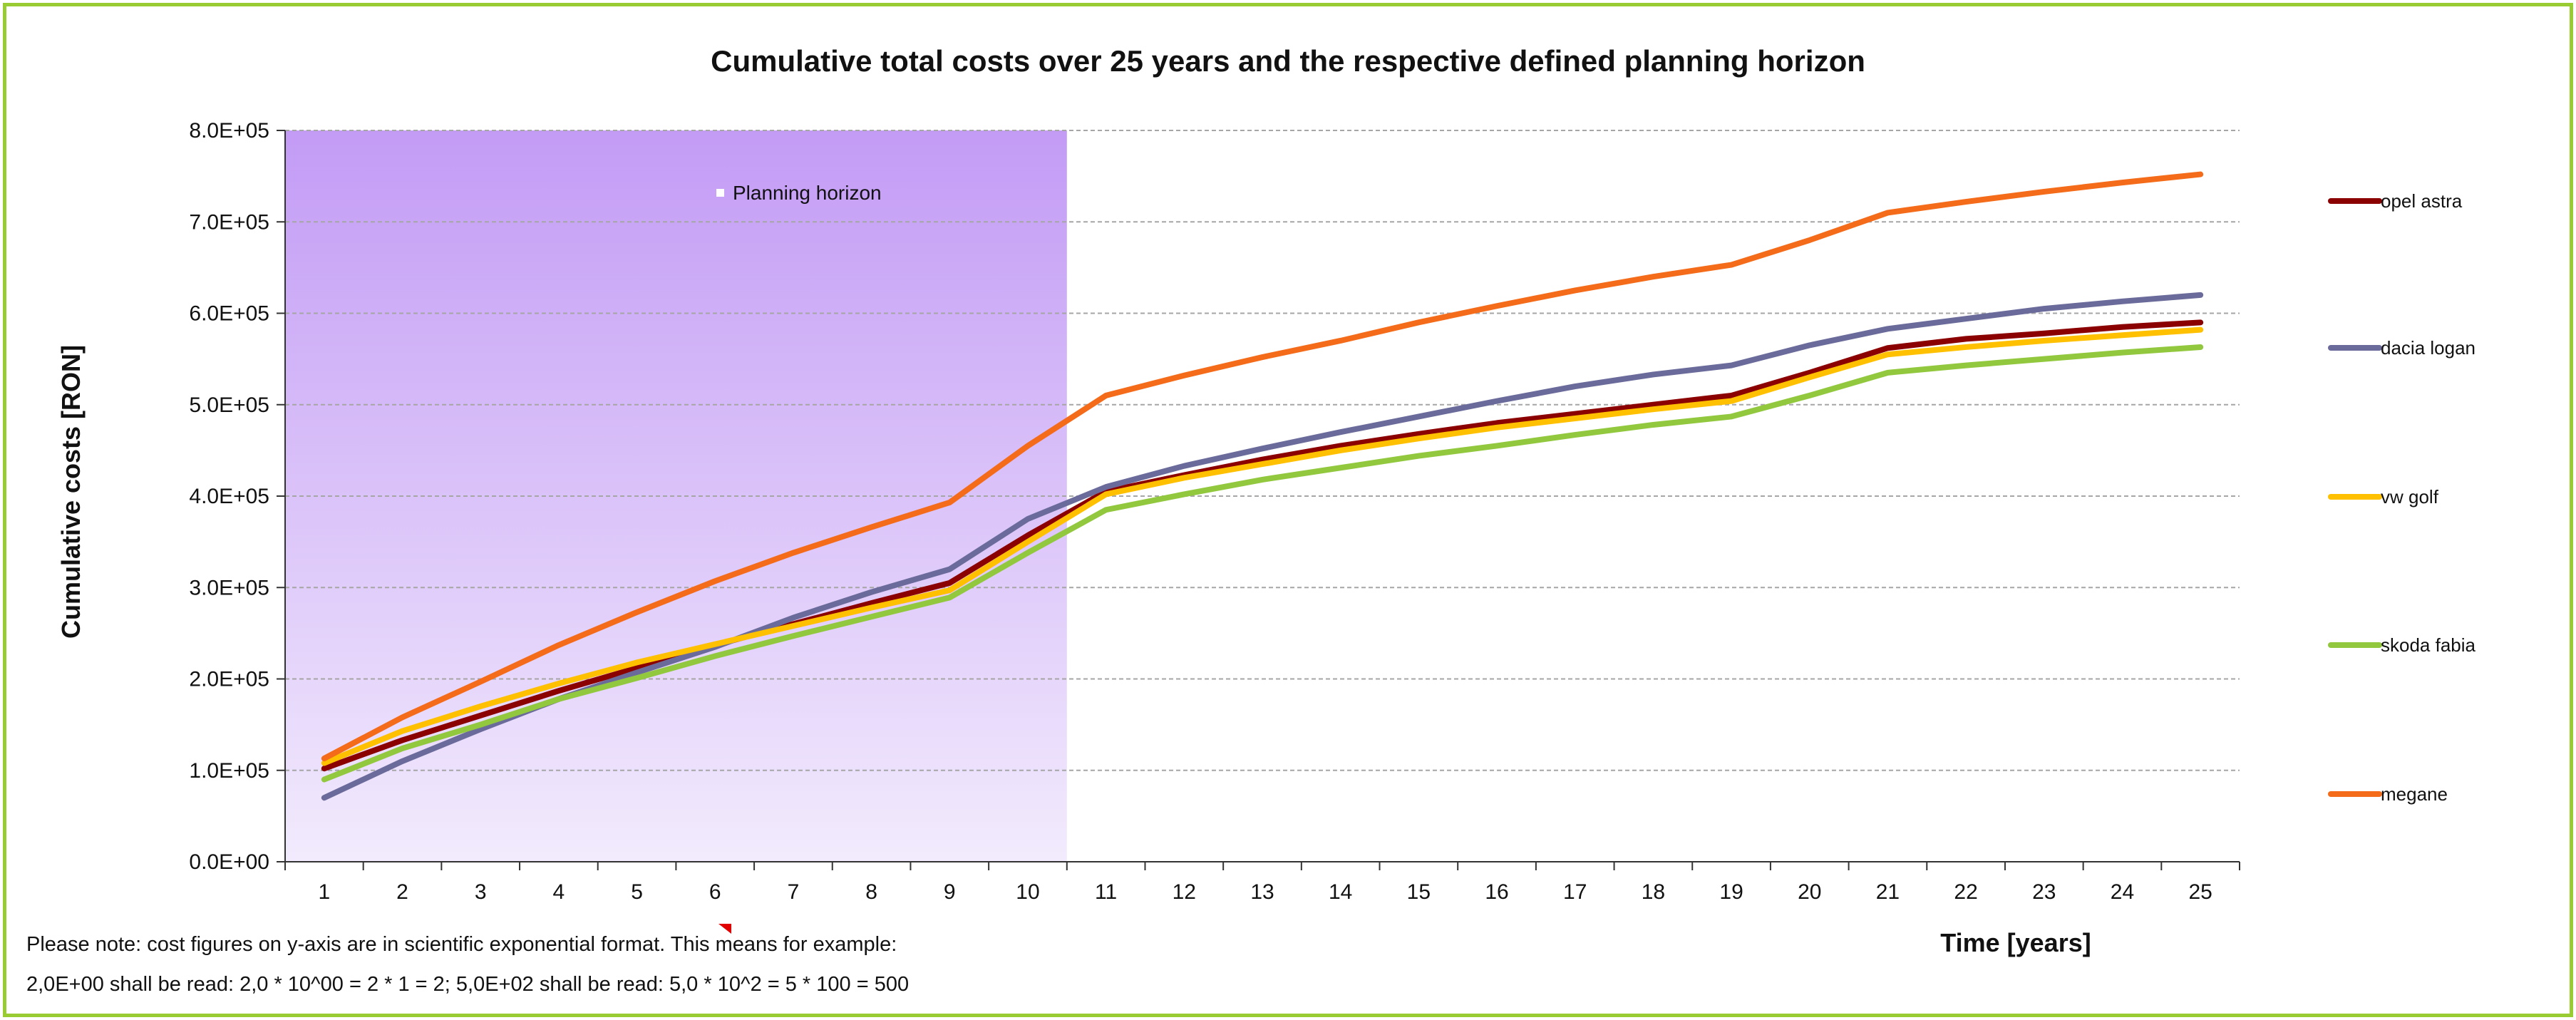 The width and height of the screenshot is (2576, 1020). Describe the element at coordinates (71, 492) in the screenshot. I see `y-axis-label: Cumulative costs [RON]` at that location.